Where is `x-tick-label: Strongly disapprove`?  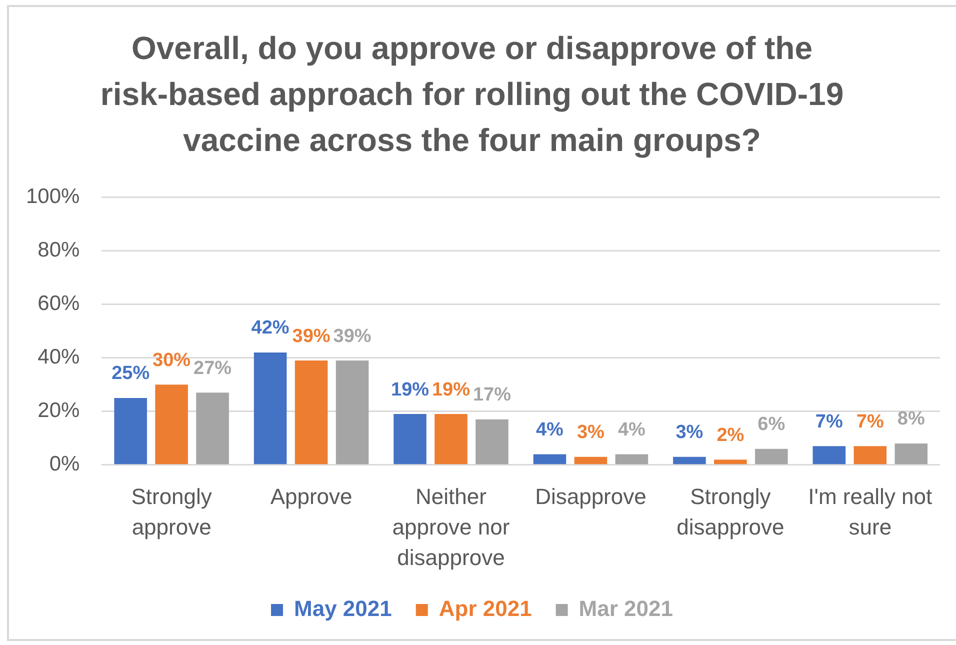 x-tick-label: Strongly disapprove is located at coordinates (730, 512).